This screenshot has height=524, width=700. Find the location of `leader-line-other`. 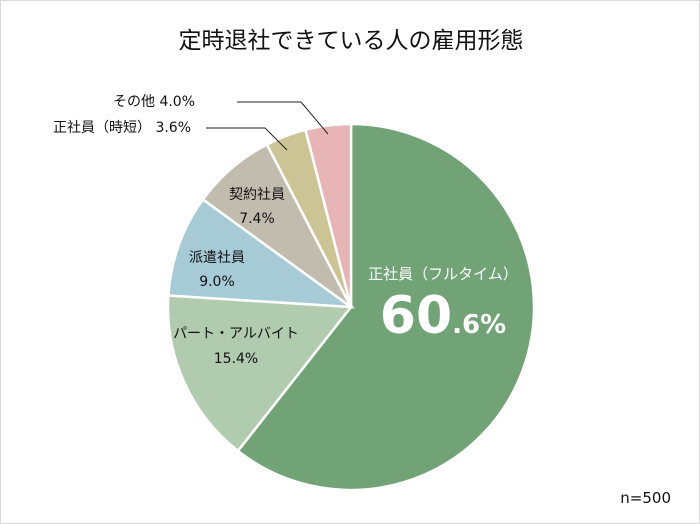

leader-line-other is located at coordinates (283, 118).